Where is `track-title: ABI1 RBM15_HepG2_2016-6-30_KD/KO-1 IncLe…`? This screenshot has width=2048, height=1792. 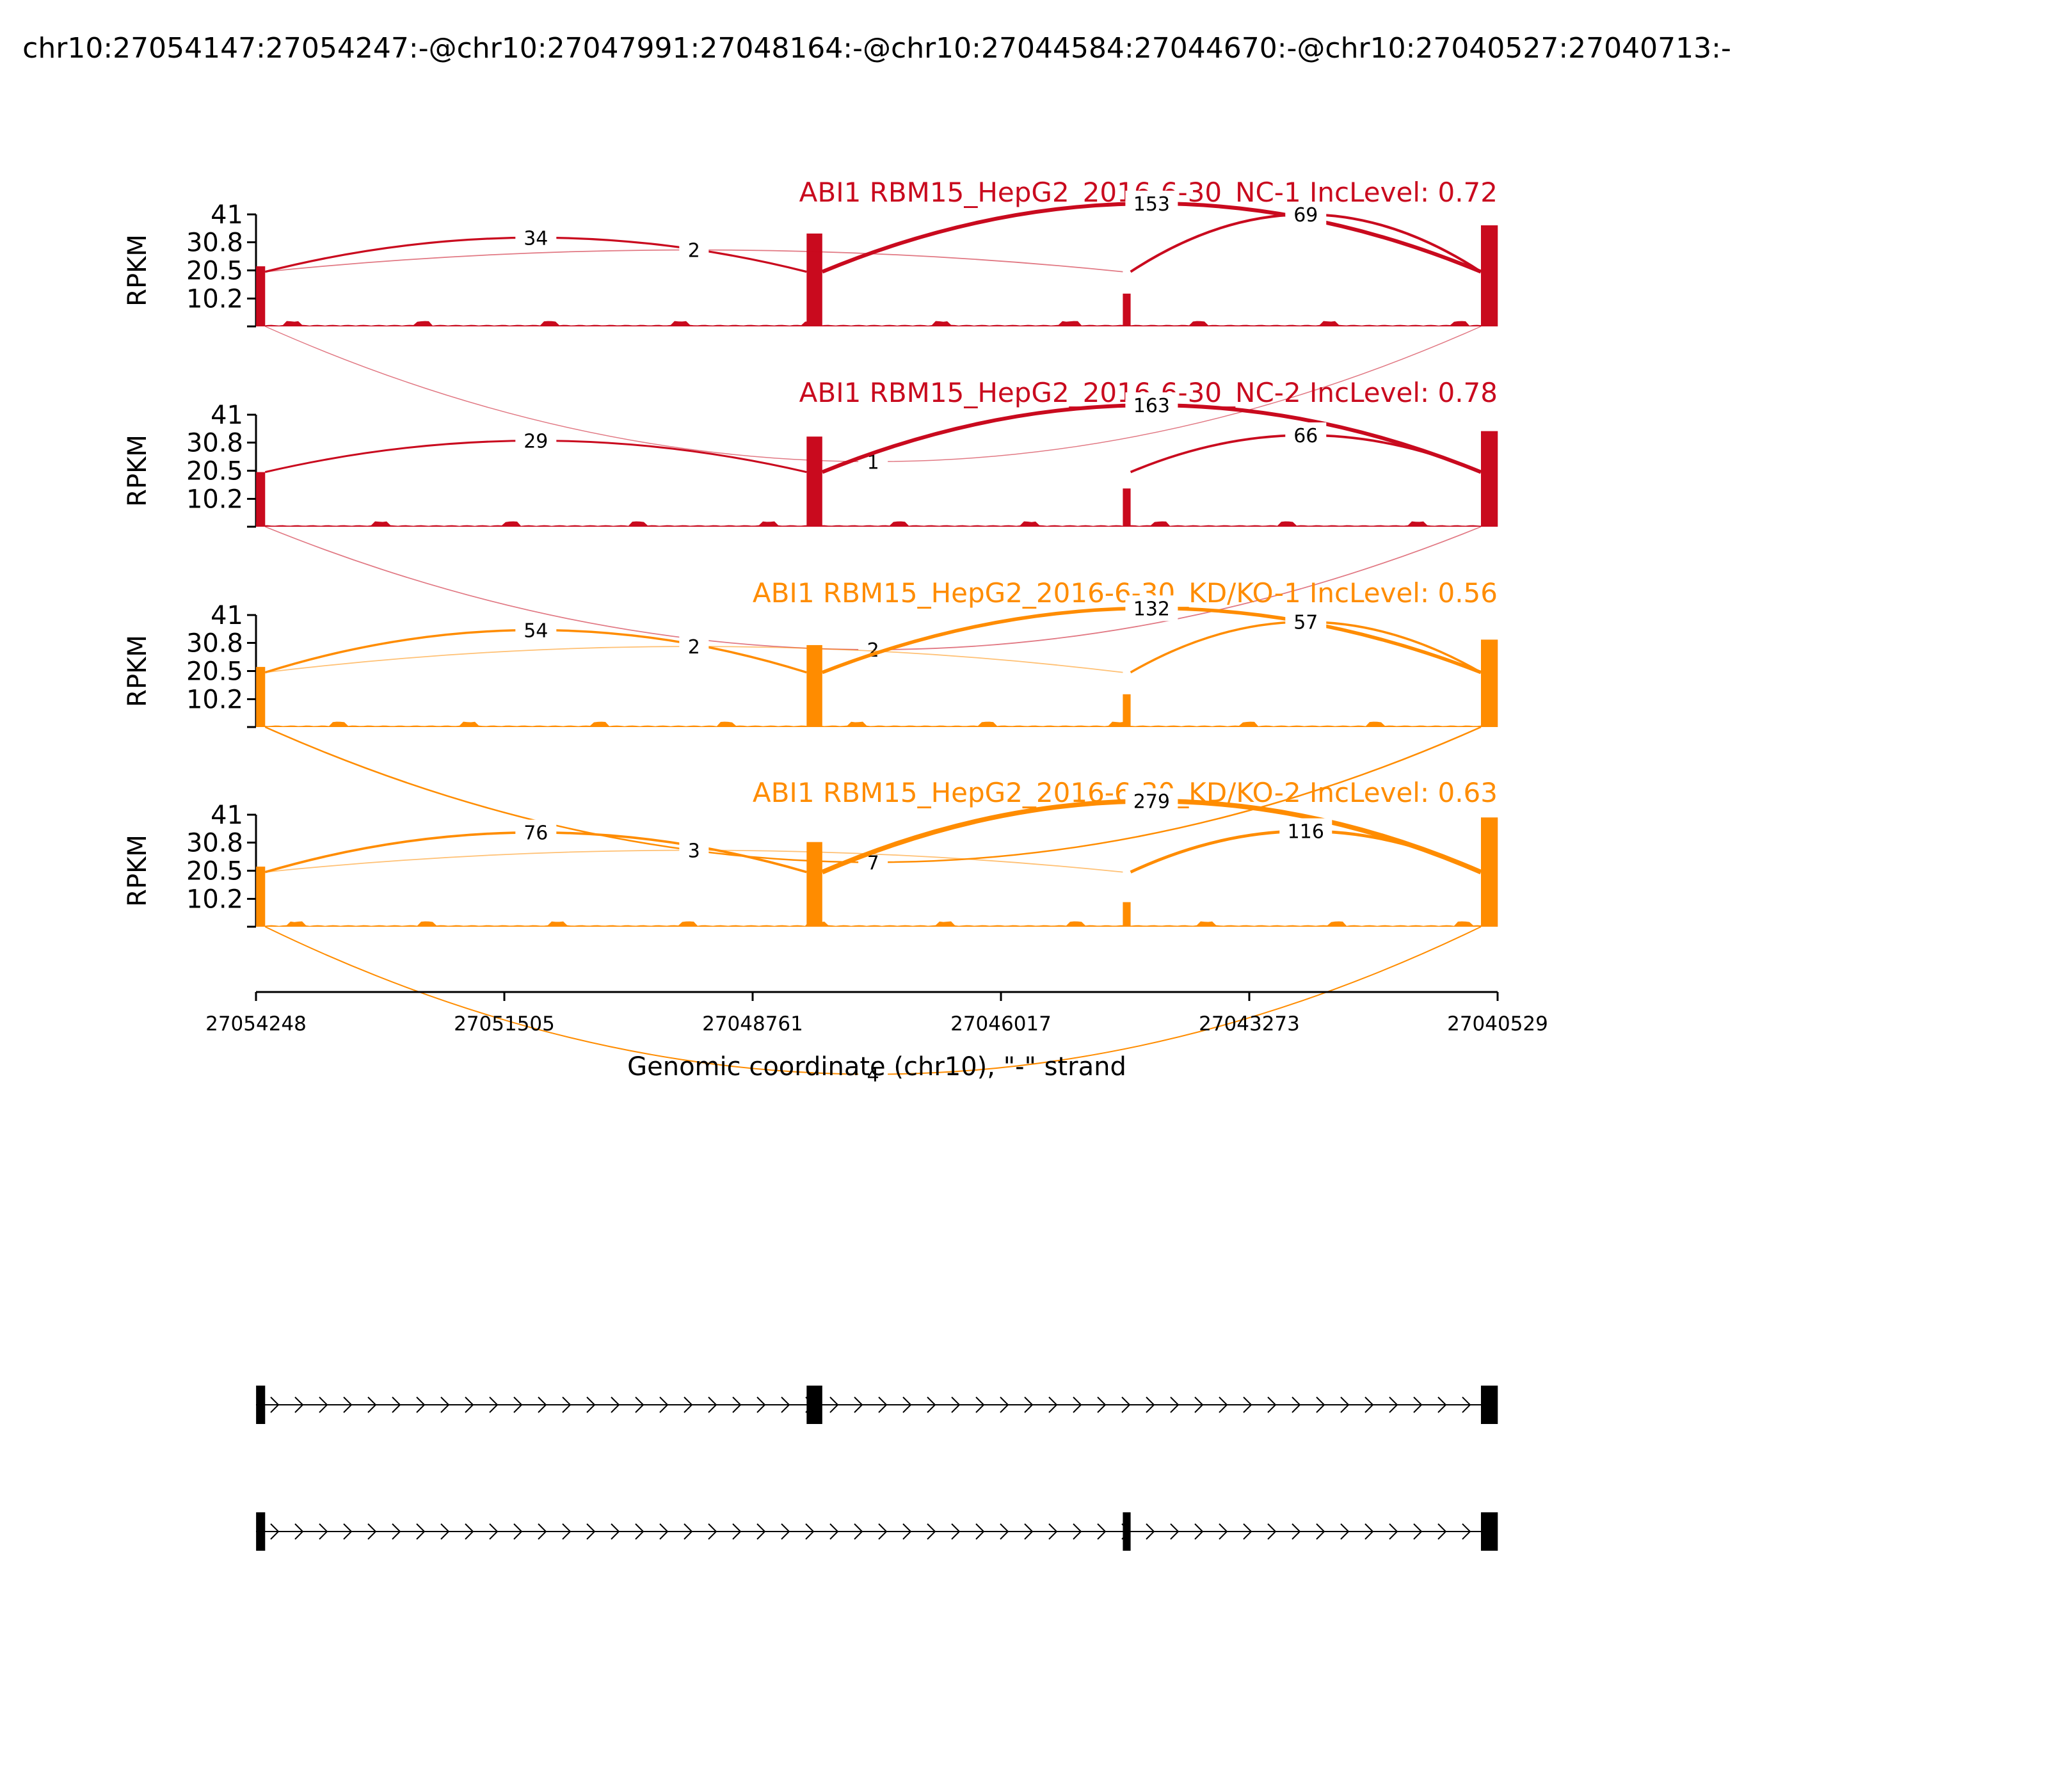 track-title: ABI1 RBM15_HepG2_2016-6-30_KD/KO-1 IncLe… is located at coordinates (1125, 593).